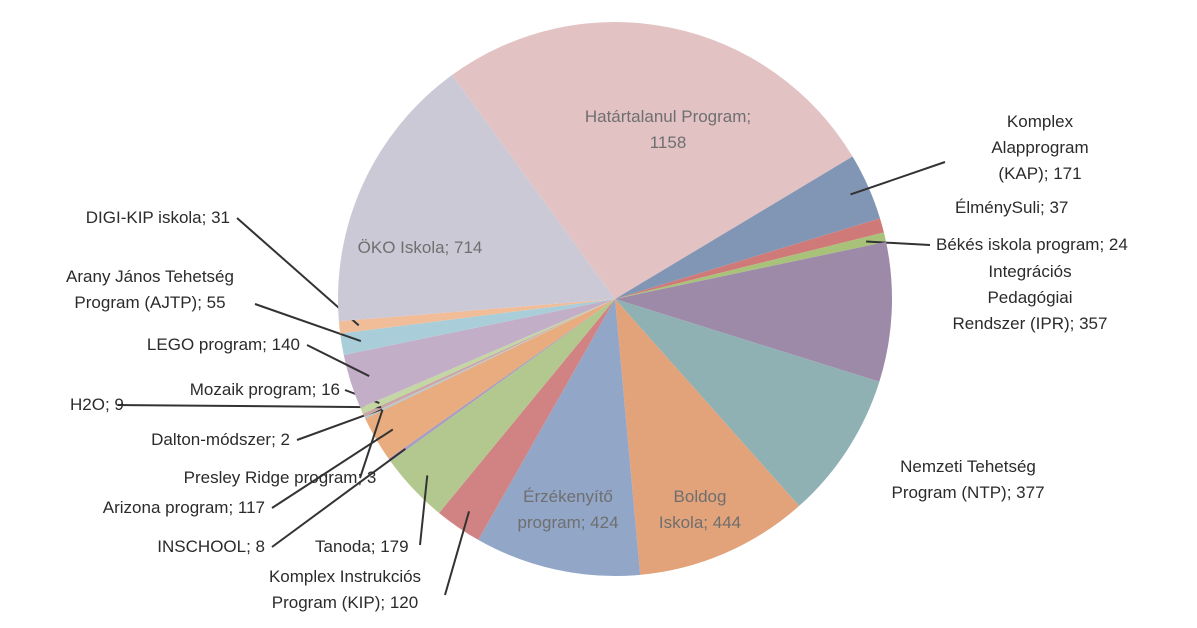  Describe the element at coordinates (1012, 207) in the screenshot. I see `slice-label: ÉlménySuli; 37` at that location.